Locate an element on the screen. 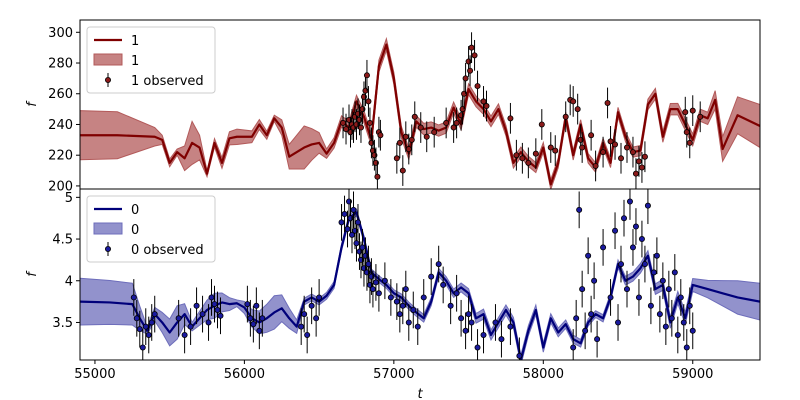 This screenshot has width=800, height=400. x-tick-label: 57000 is located at coordinates (393, 374).